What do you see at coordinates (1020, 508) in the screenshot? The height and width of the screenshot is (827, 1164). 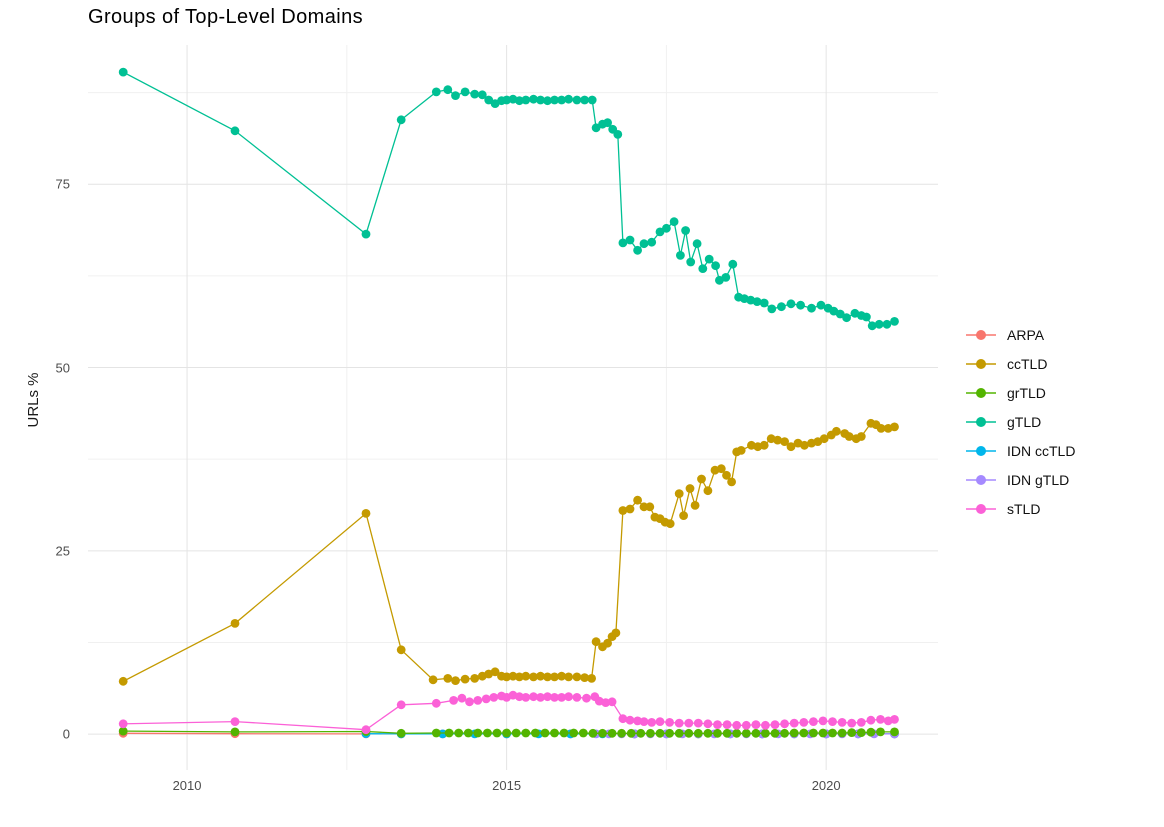 I see `legend-item-sTLD: sTLD` at bounding box center [1020, 508].